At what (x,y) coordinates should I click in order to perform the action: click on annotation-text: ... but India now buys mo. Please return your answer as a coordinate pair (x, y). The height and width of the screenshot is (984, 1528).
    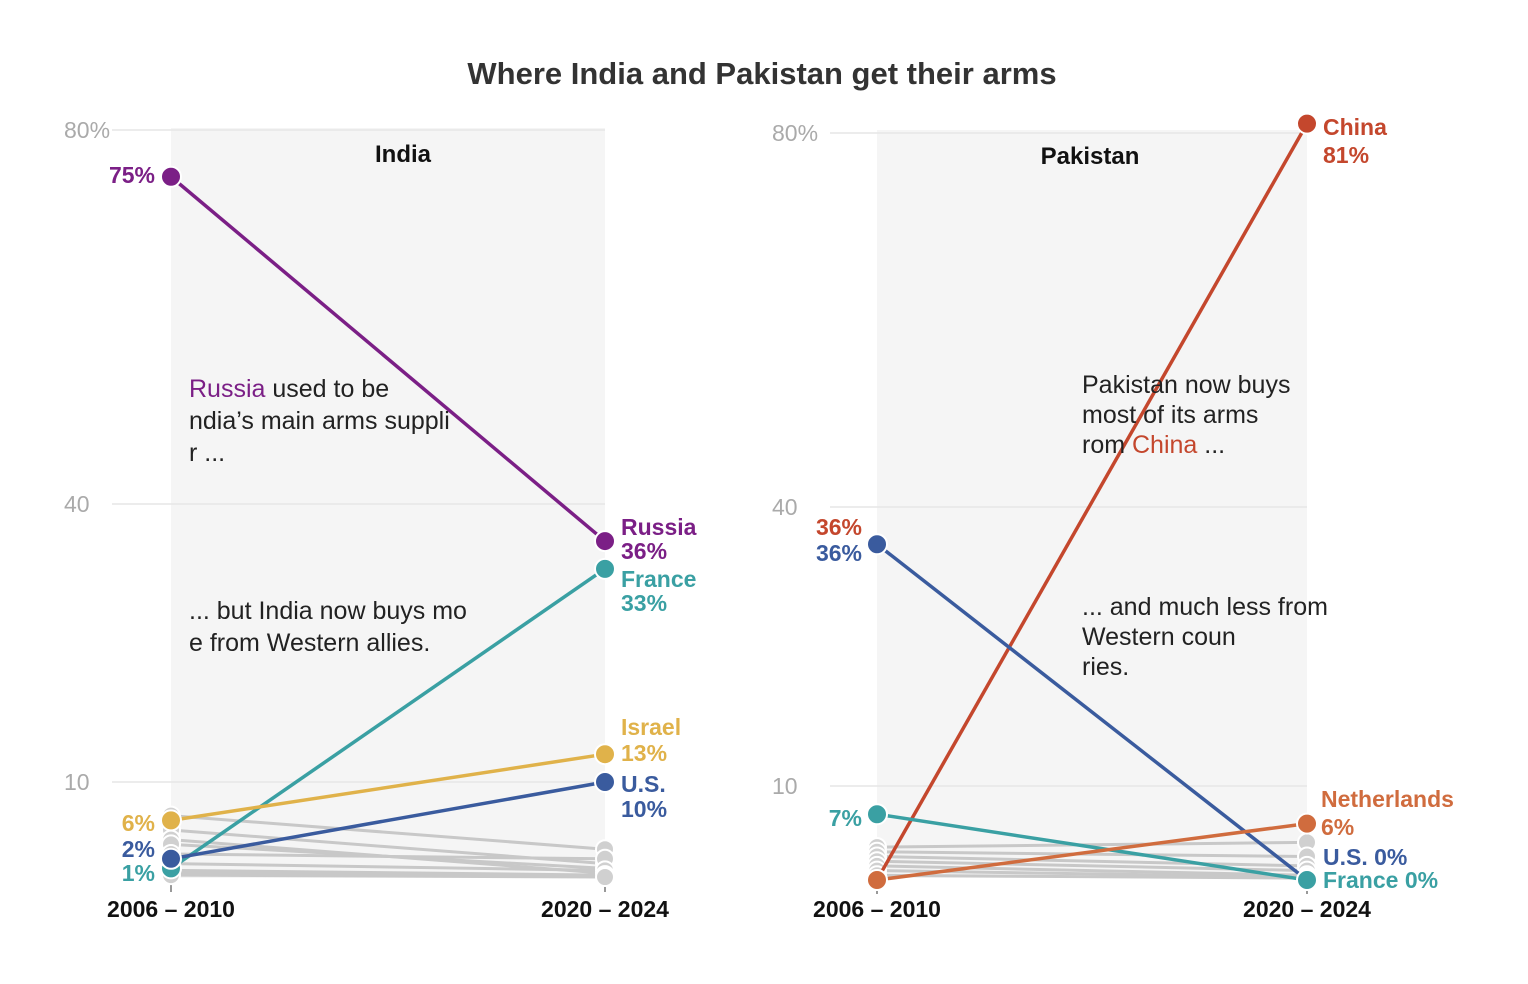
    Looking at the image, I should click on (328, 611).